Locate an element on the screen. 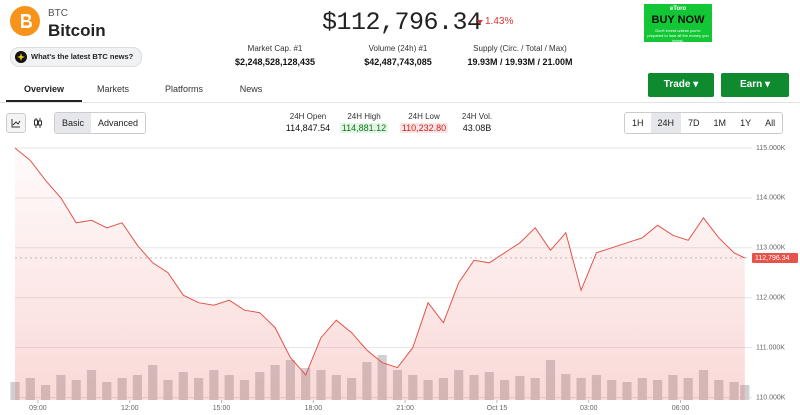 The image size is (800, 415). news-icon is located at coordinates (21, 57).